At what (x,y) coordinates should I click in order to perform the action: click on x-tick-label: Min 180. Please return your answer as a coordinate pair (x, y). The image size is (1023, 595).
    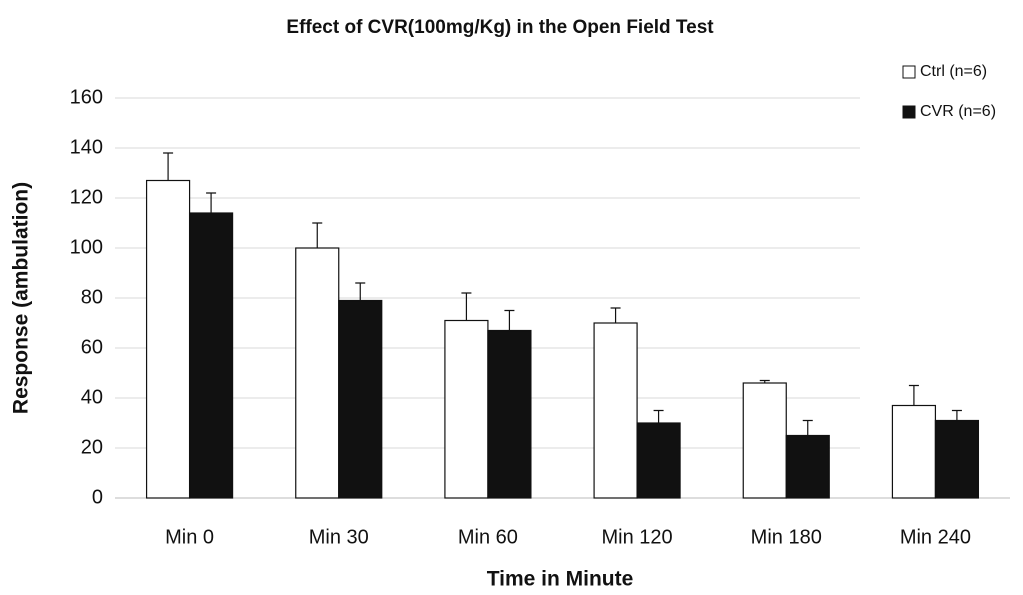
    Looking at the image, I should click on (786, 537).